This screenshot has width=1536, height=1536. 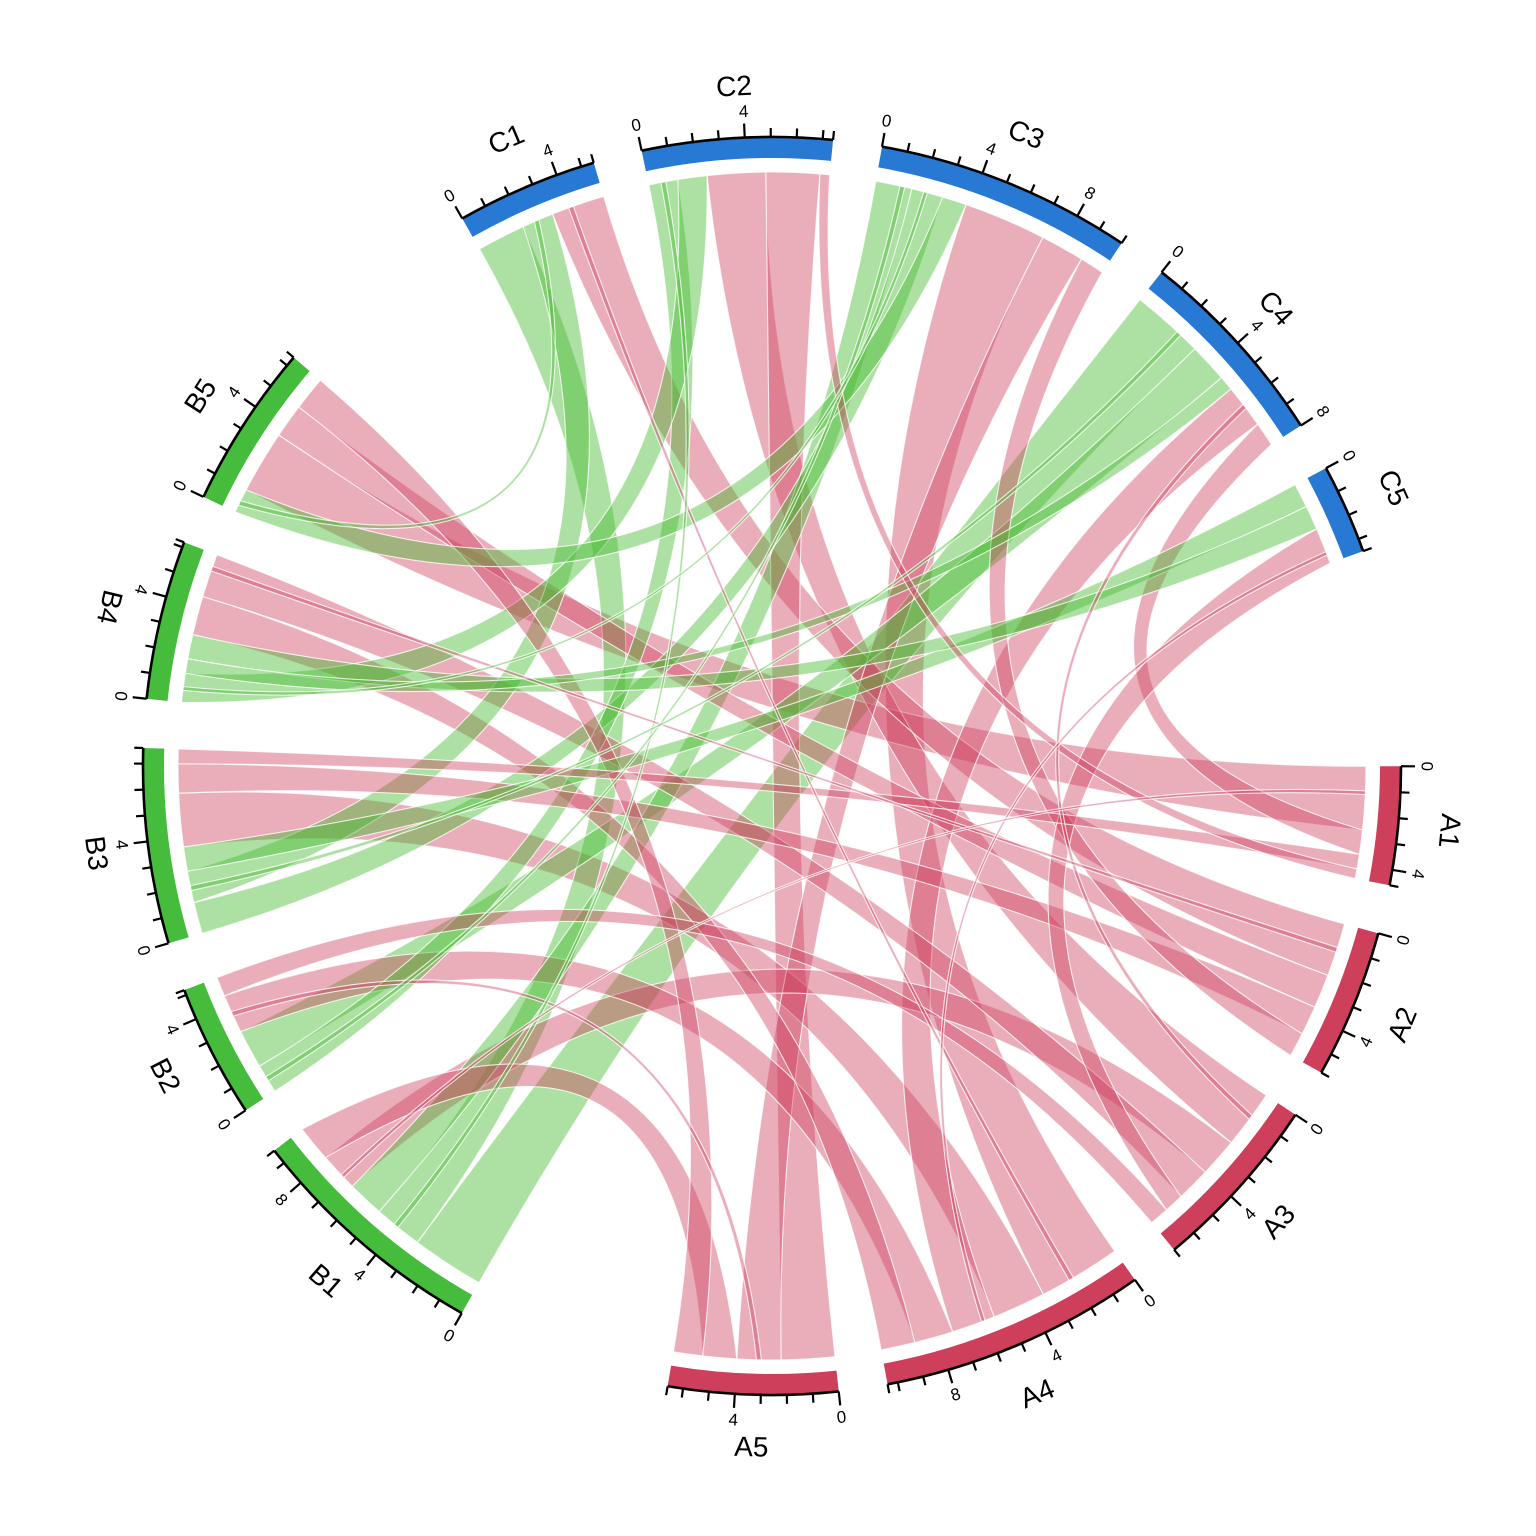 I want to click on chord-A3-C4, so click(x=1154, y=762).